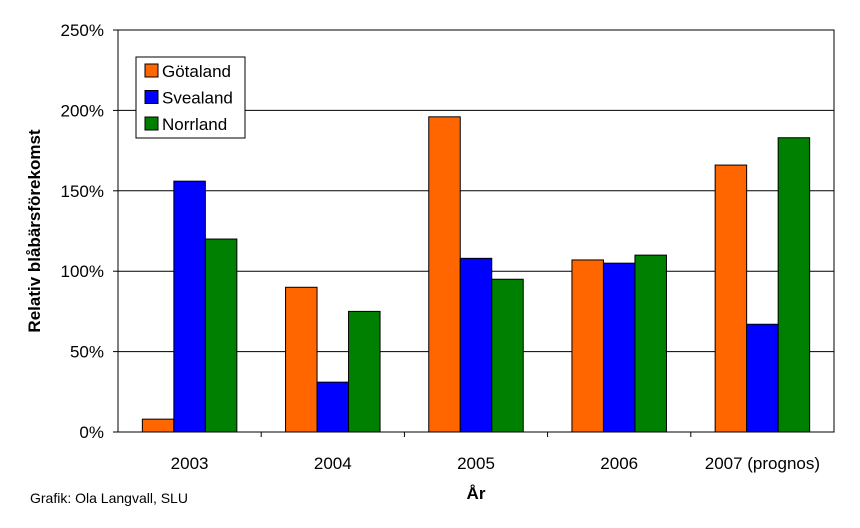  Describe the element at coordinates (91, 432) in the screenshot. I see `y-tick-label: 0%` at that location.